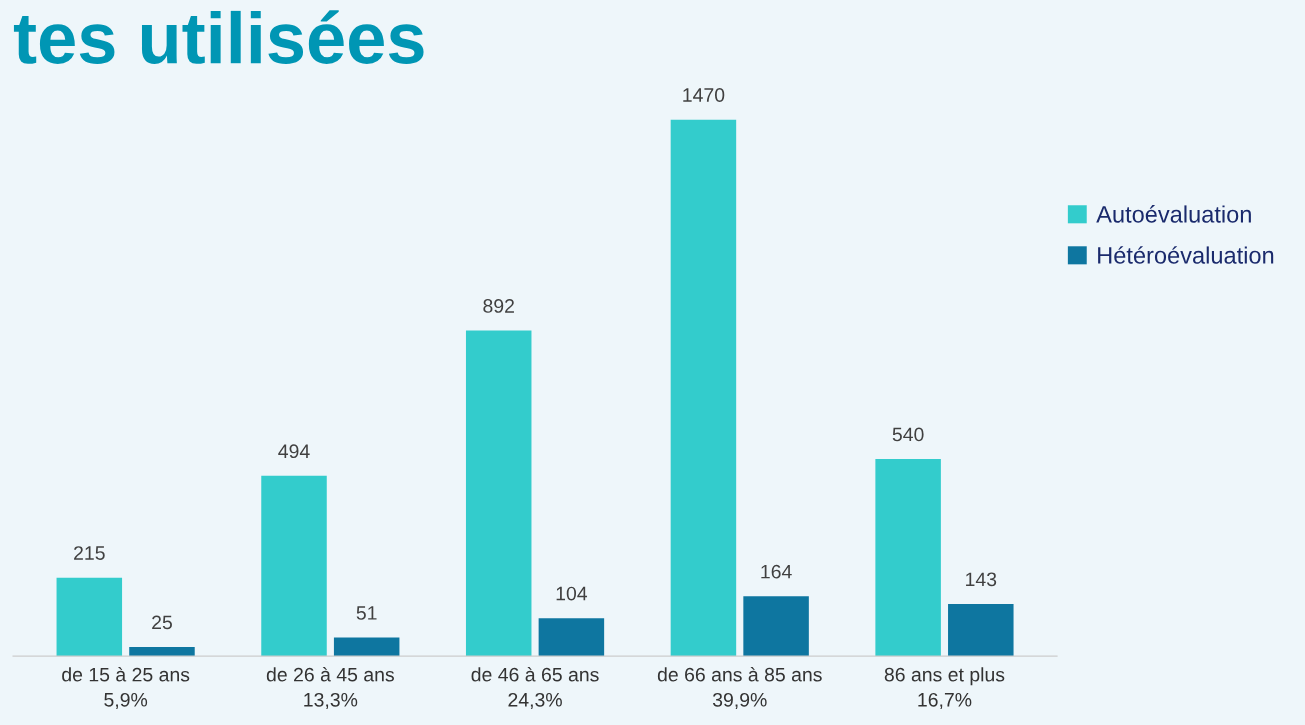  What do you see at coordinates (1173, 214) in the screenshot?
I see `legend-label: Autoévaluation` at bounding box center [1173, 214].